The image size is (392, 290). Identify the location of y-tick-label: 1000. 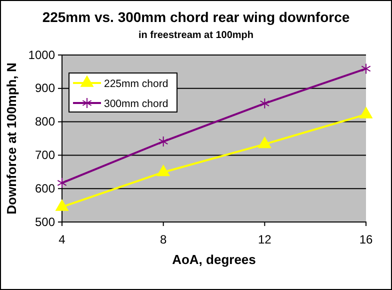
(42, 55).